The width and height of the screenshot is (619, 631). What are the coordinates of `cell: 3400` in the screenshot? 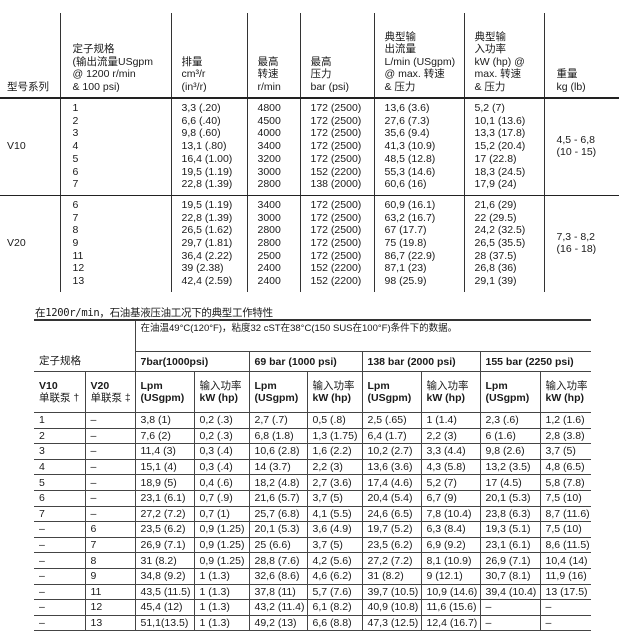 It's located at (279, 146).